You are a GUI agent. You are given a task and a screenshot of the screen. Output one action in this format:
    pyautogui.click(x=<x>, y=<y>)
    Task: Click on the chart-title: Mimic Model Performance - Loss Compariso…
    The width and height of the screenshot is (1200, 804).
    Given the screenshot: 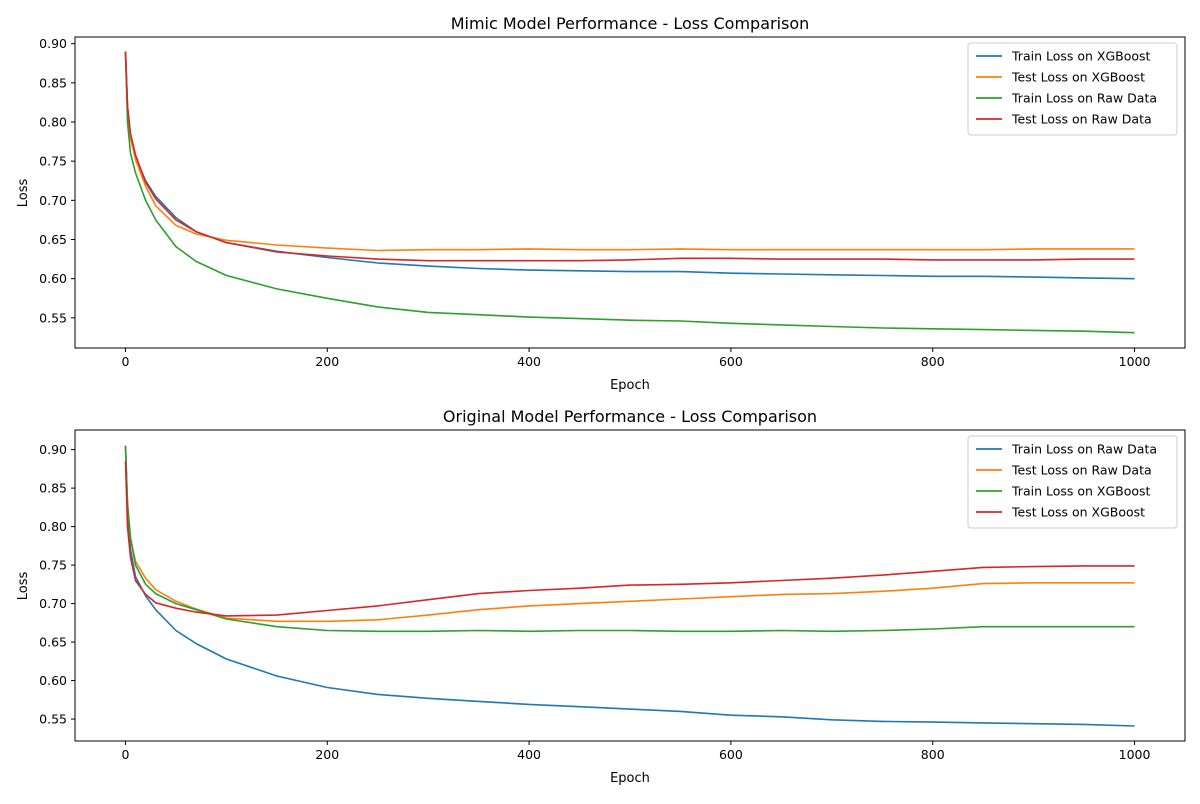 What is the action you would take?
    pyautogui.click(x=630, y=23)
    